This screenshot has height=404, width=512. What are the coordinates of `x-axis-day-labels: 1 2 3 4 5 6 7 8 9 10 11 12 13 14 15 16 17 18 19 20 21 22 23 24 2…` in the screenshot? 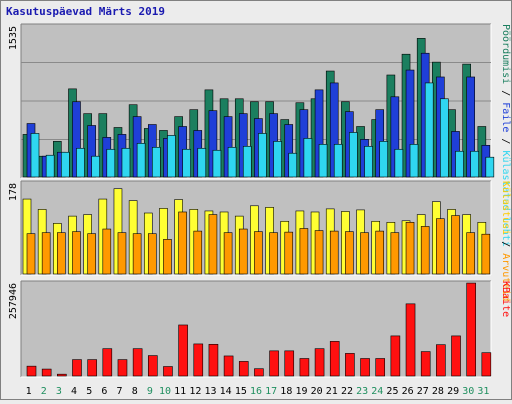 It's located at (258, 391).